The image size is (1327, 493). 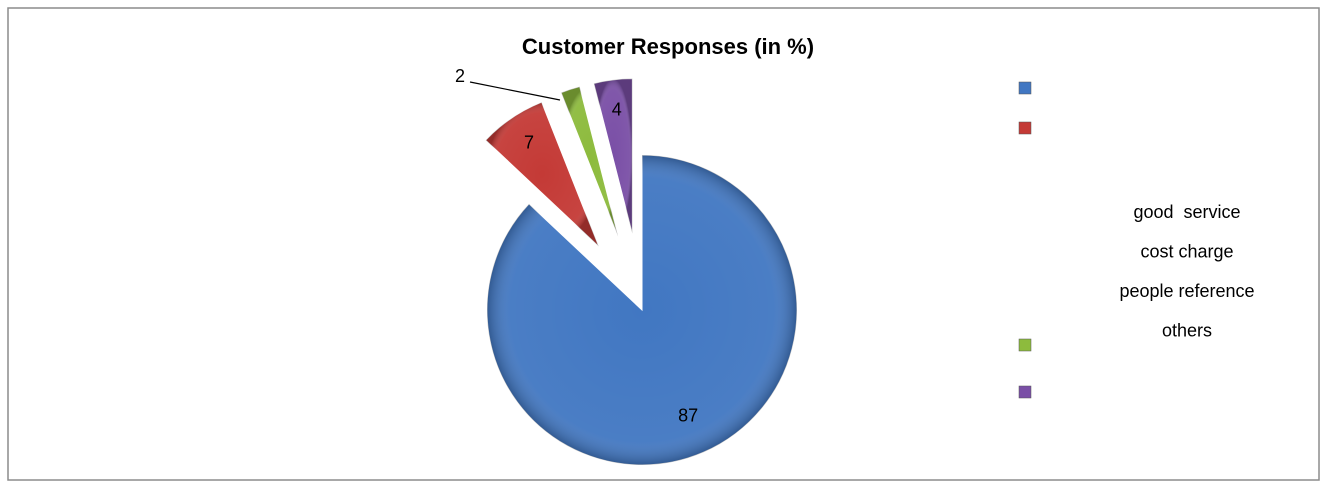 What do you see at coordinates (688, 415) in the screenshot?
I see `data-label: 87` at bounding box center [688, 415].